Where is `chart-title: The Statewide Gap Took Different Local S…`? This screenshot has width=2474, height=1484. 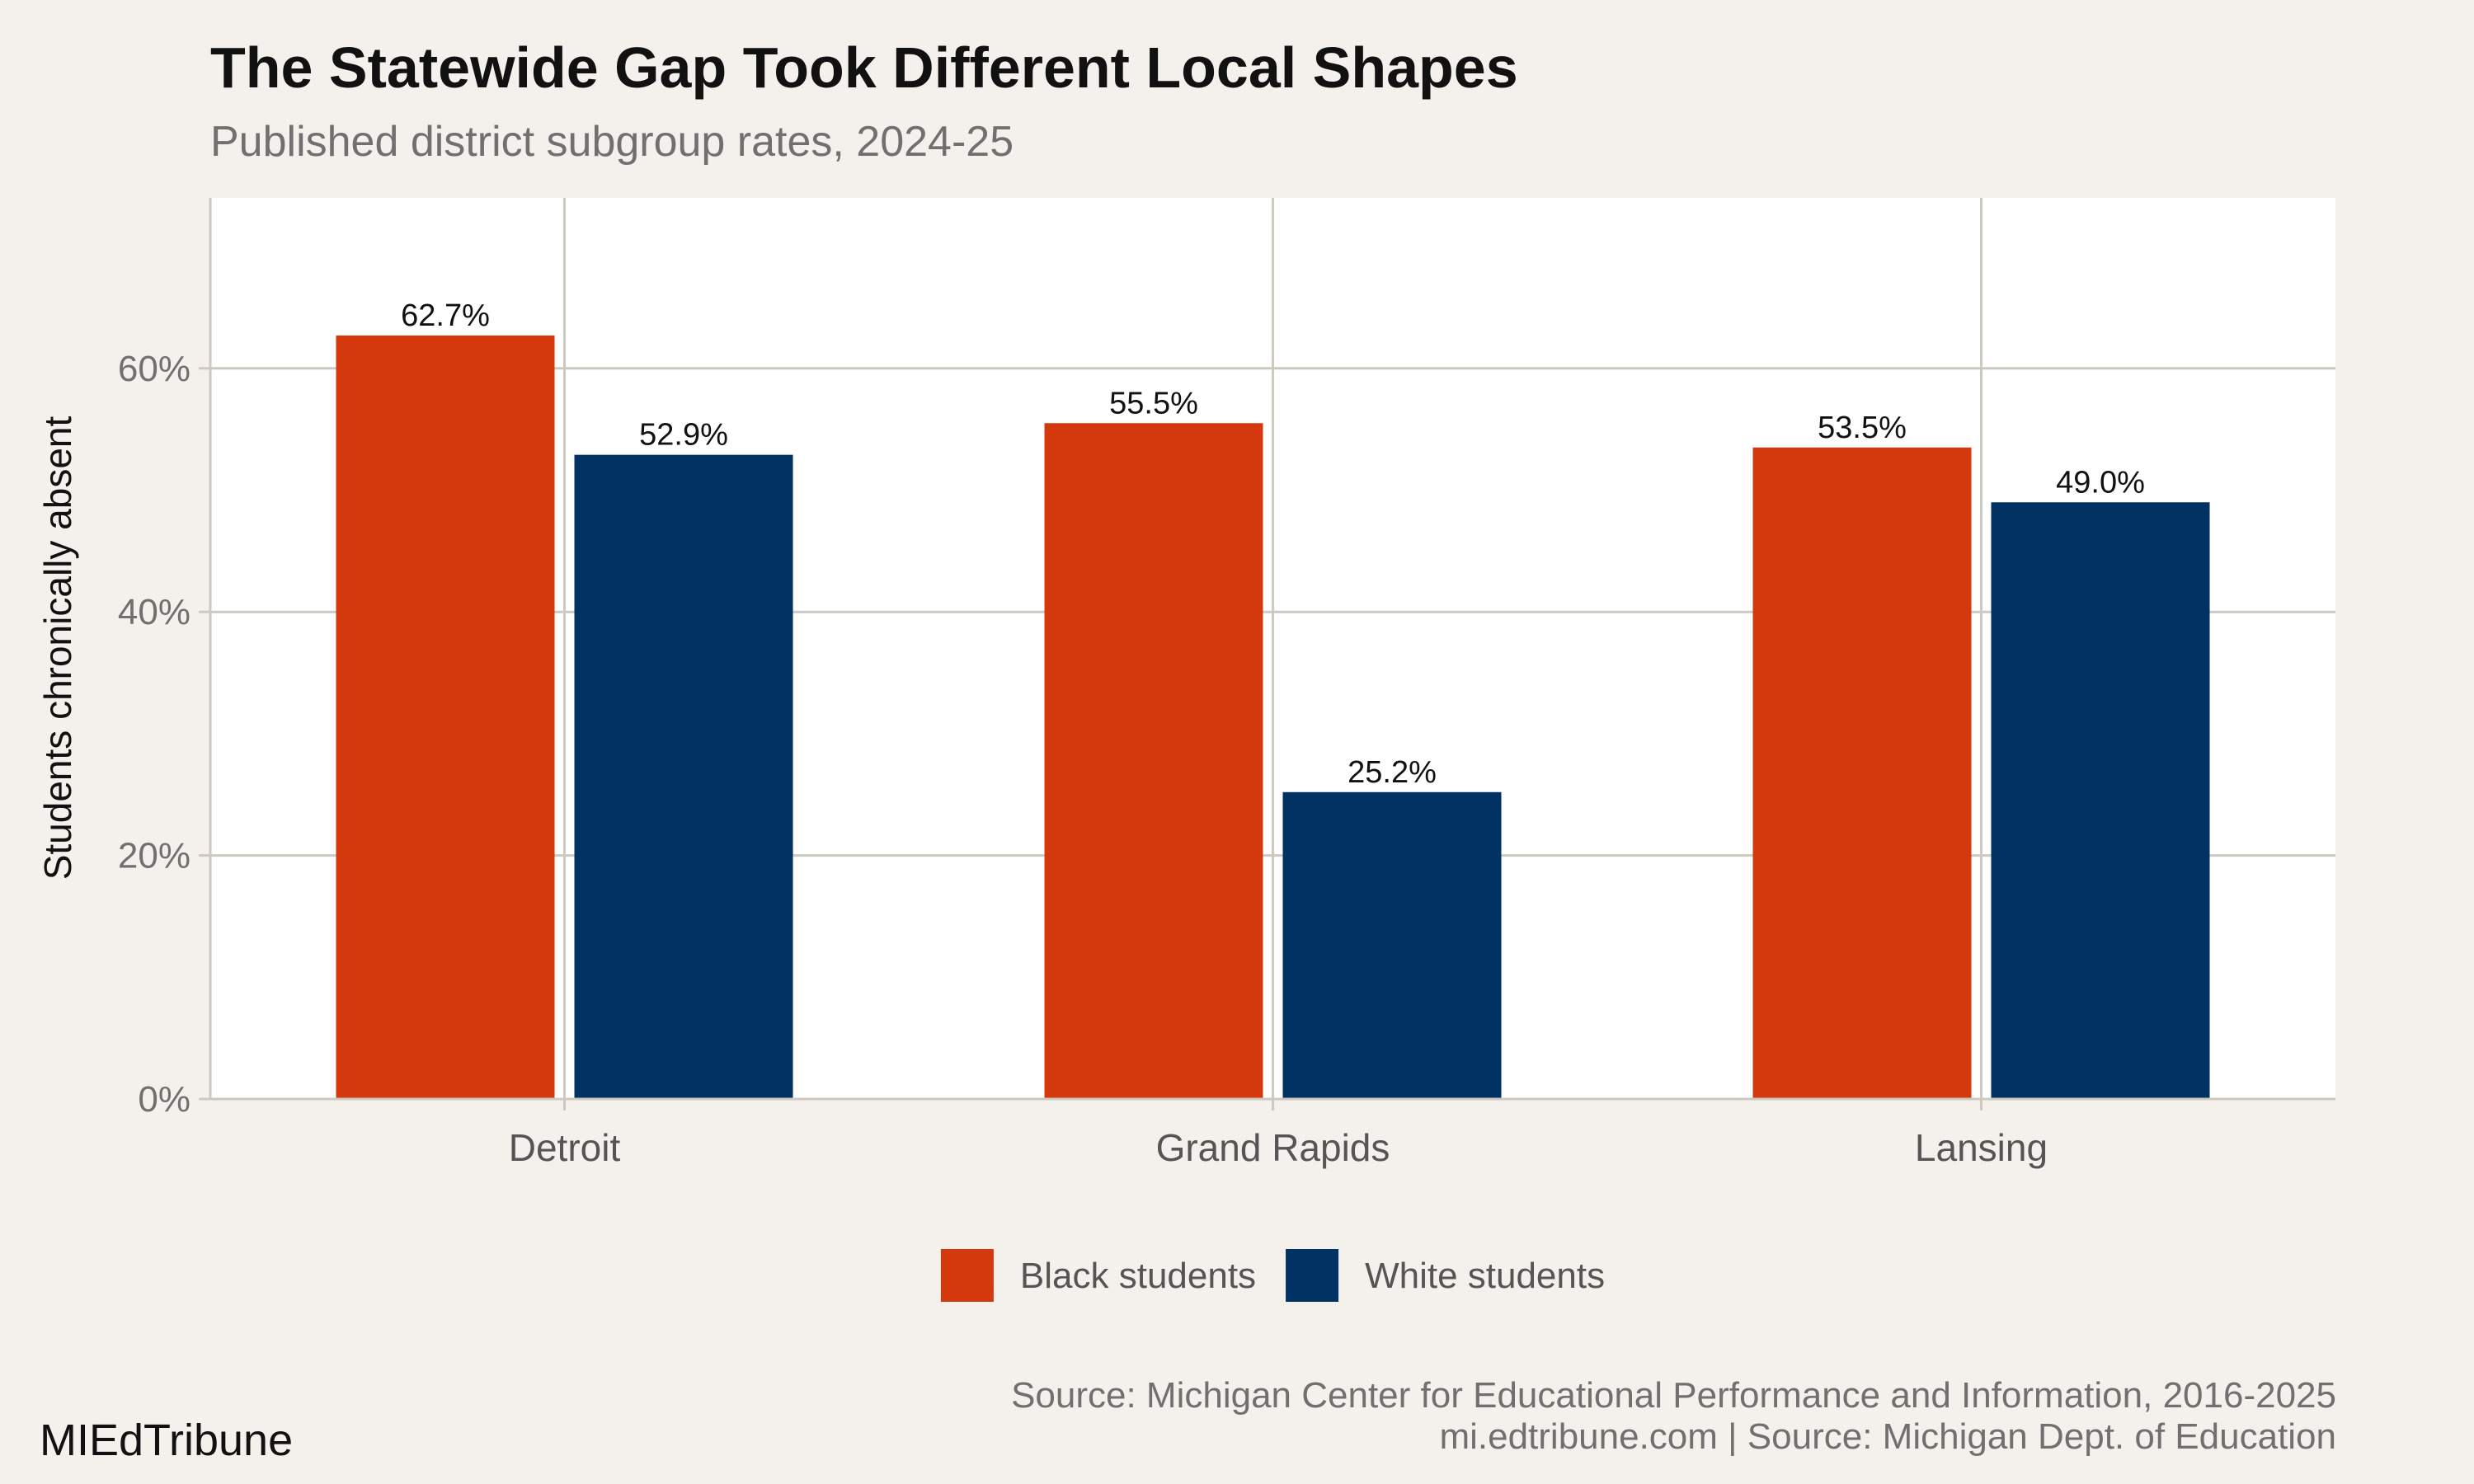 chart-title: The Statewide Gap Took Different Local S… is located at coordinates (864, 67).